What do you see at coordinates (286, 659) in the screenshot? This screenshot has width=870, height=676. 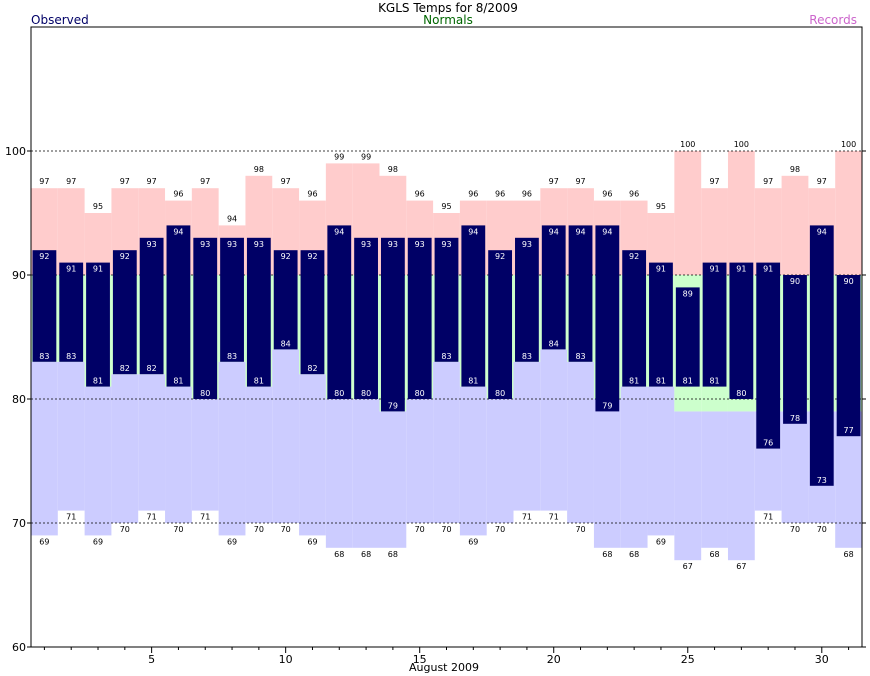 I see `x-tick-label: 10` at bounding box center [286, 659].